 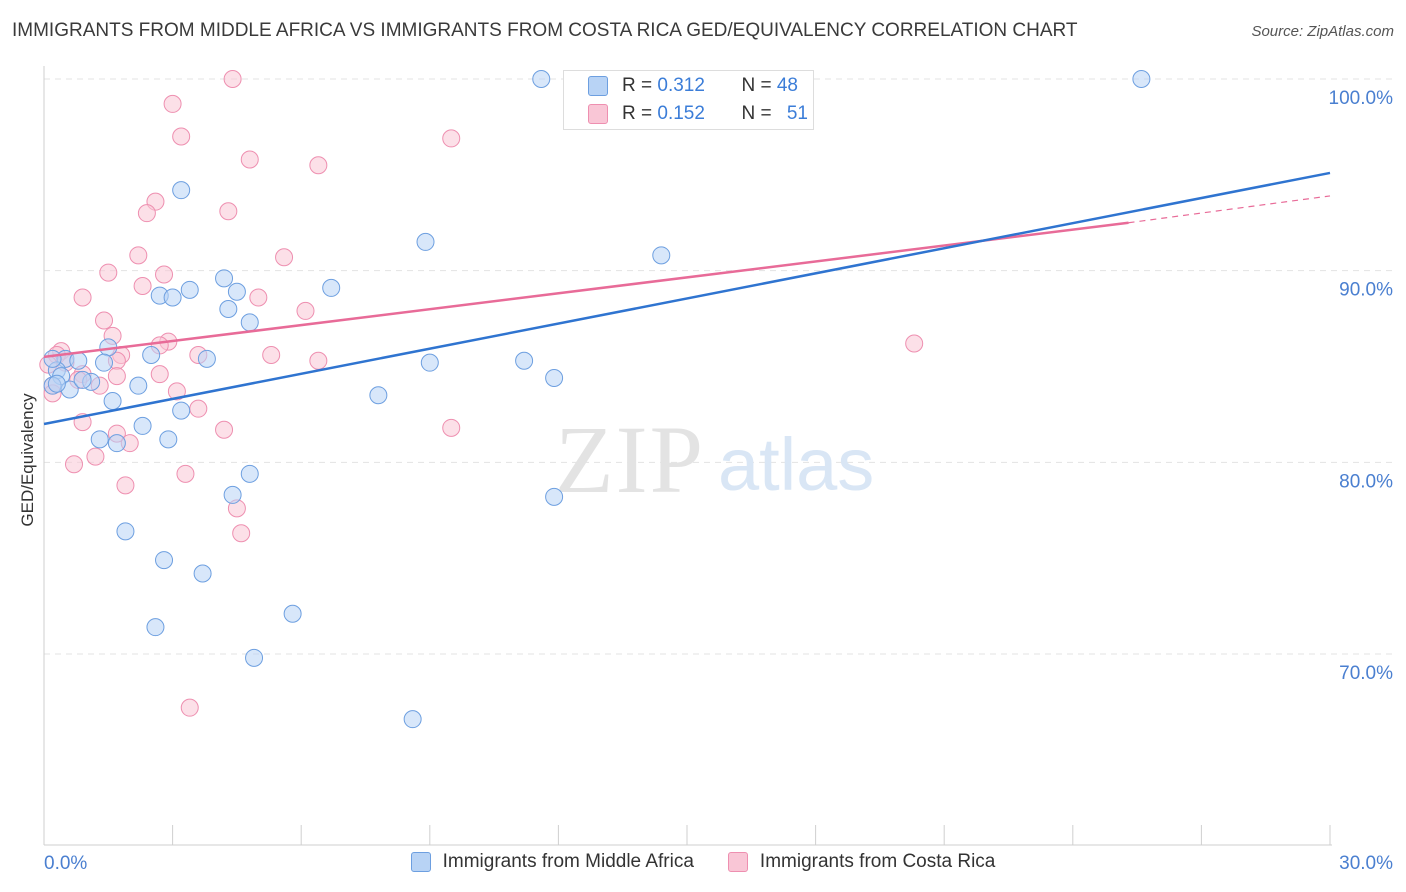 I want to click on r-value: 0.312, so click(x=681, y=85).